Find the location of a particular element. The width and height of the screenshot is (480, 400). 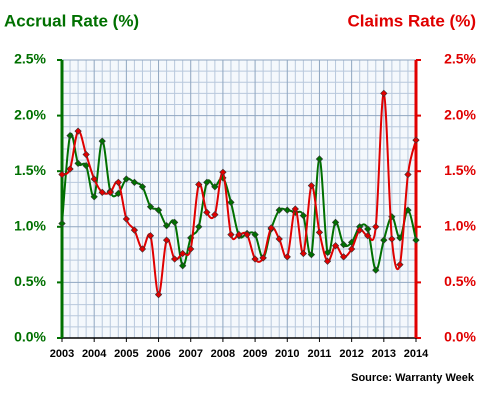

x-tick-label: 2008 is located at coordinates (223, 354).